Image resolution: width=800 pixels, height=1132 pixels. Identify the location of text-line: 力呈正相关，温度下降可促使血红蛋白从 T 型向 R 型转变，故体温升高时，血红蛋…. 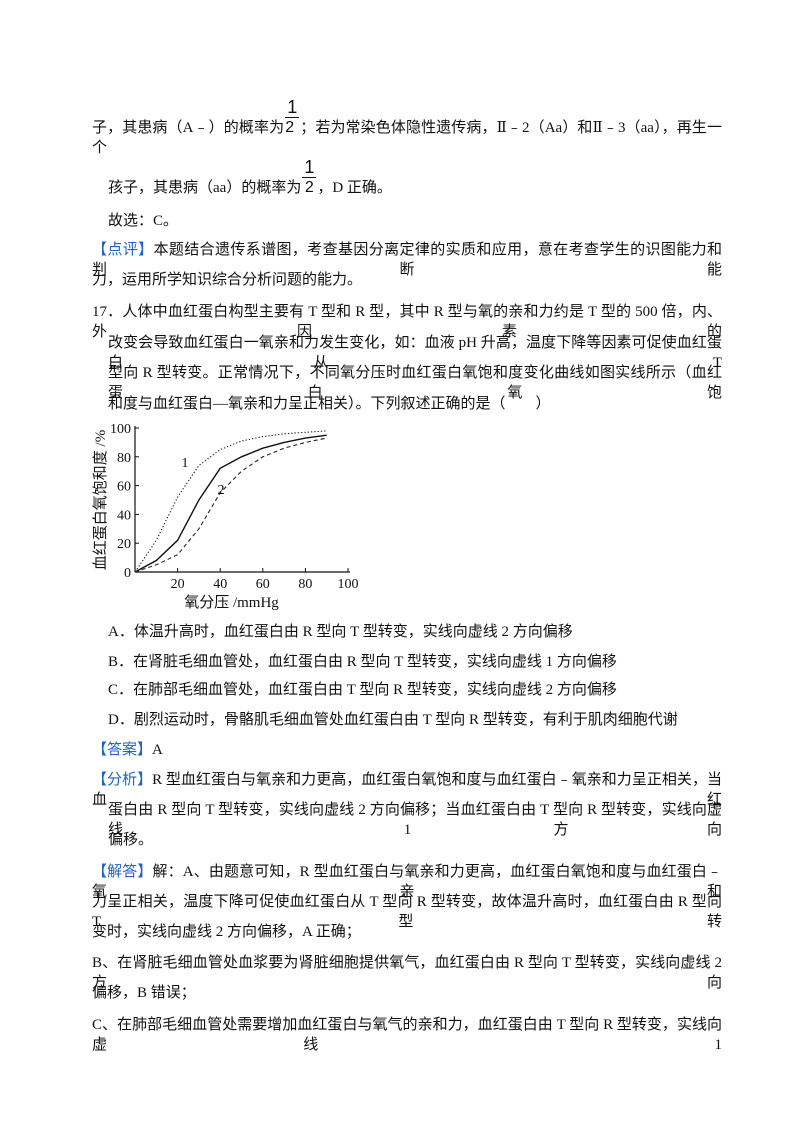
(407, 912).